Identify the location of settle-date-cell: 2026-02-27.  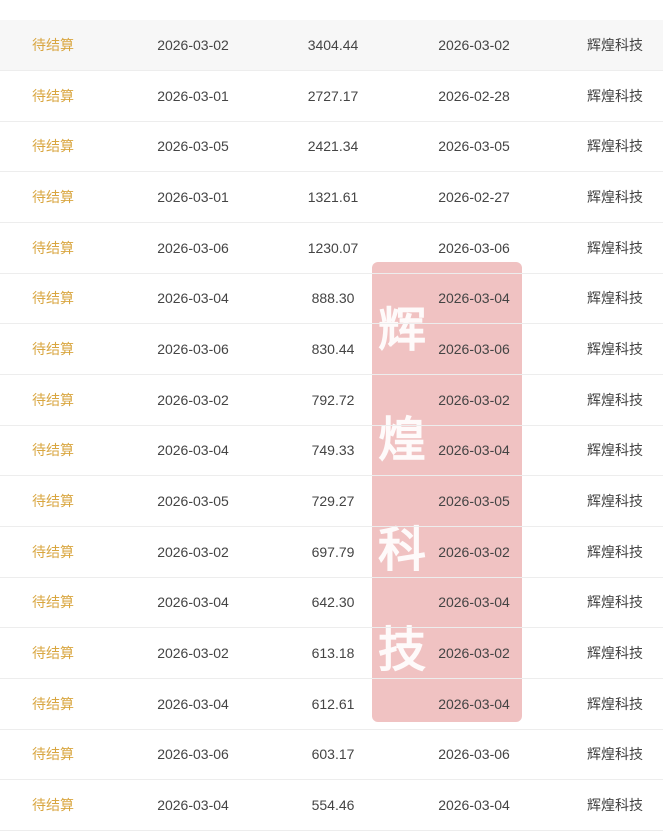
(474, 197).